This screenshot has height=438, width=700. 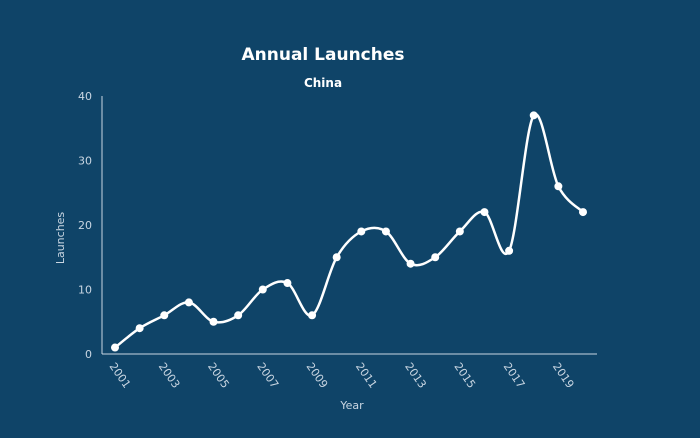 What do you see at coordinates (351, 405) in the screenshot?
I see `x-axis-label: Year` at bounding box center [351, 405].